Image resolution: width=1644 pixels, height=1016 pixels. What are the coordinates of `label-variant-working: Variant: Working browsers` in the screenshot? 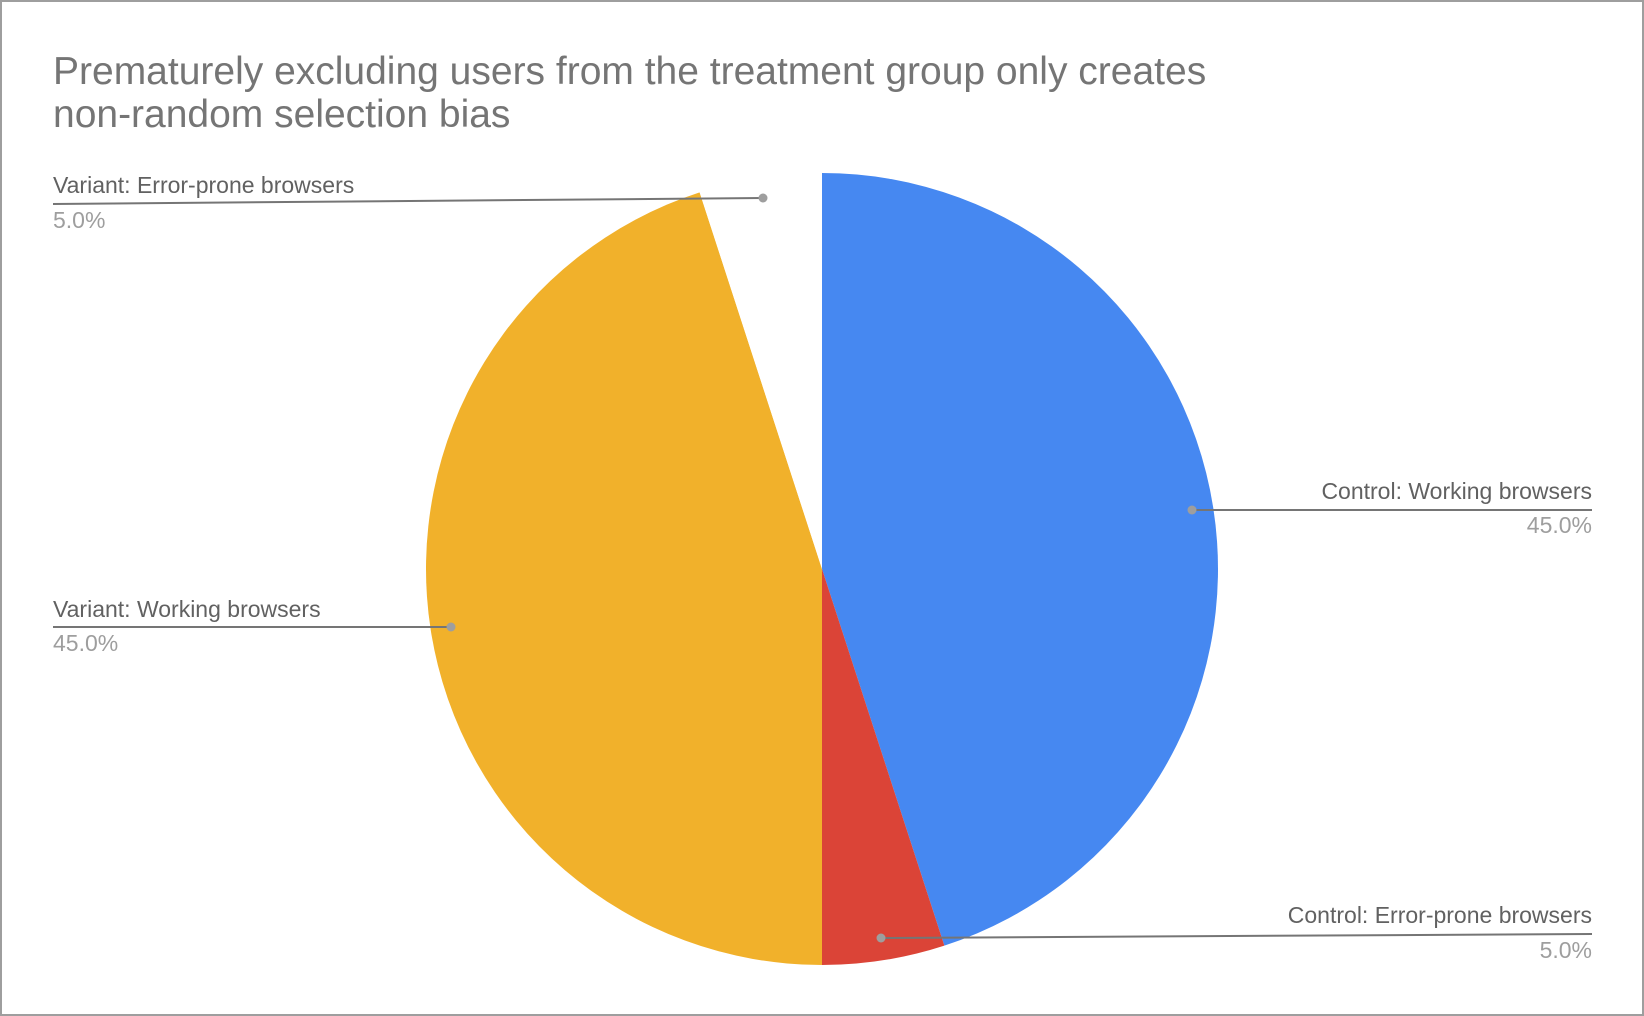 It's located at (187, 609).